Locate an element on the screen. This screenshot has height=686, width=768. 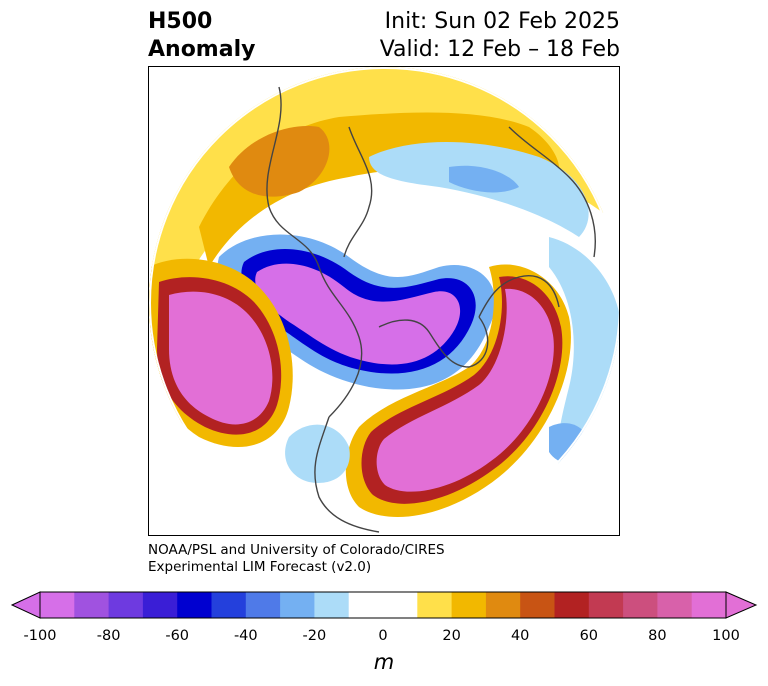
colorbar-tick-label: 60 is located at coordinates (589, 636).